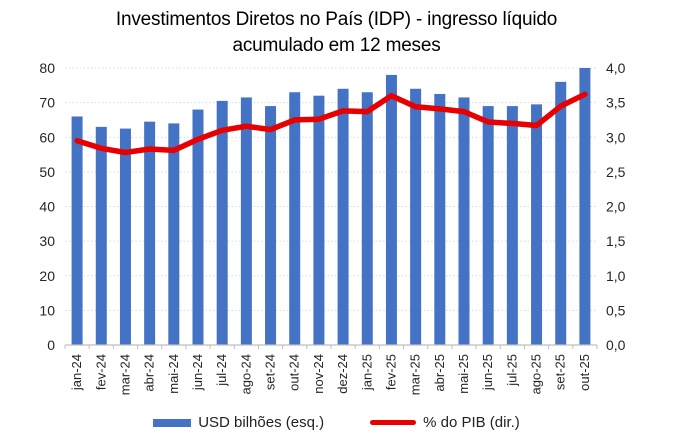 The width and height of the screenshot is (673, 445). What do you see at coordinates (616, 172) in the screenshot?
I see `right-axis-tick-label: 2,5` at bounding box center [616, 172].